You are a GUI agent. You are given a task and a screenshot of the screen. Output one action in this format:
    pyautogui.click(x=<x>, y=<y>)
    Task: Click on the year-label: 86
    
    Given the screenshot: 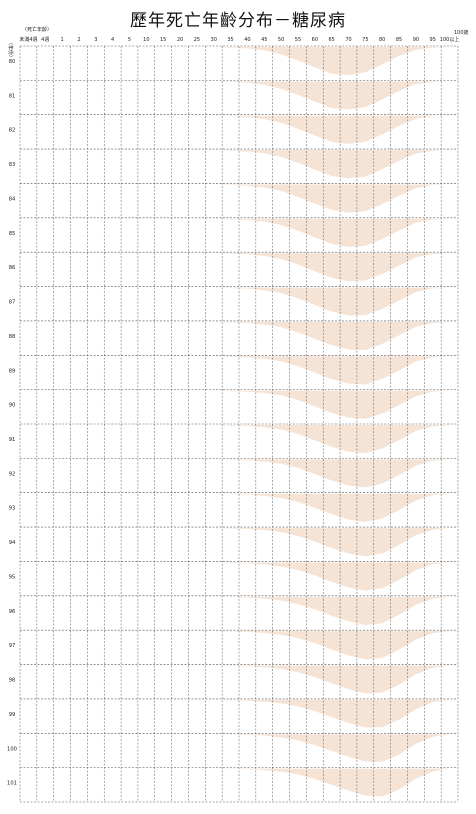 What is the action you would take?
    pyautogui.click(x=12, y=268)
    